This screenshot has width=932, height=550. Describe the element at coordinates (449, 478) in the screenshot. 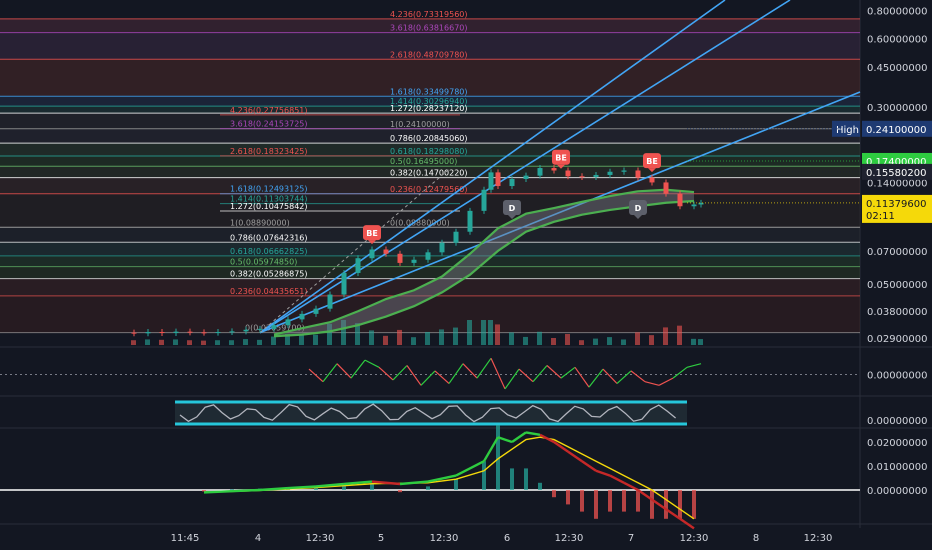

I see `signal-line` at that location.